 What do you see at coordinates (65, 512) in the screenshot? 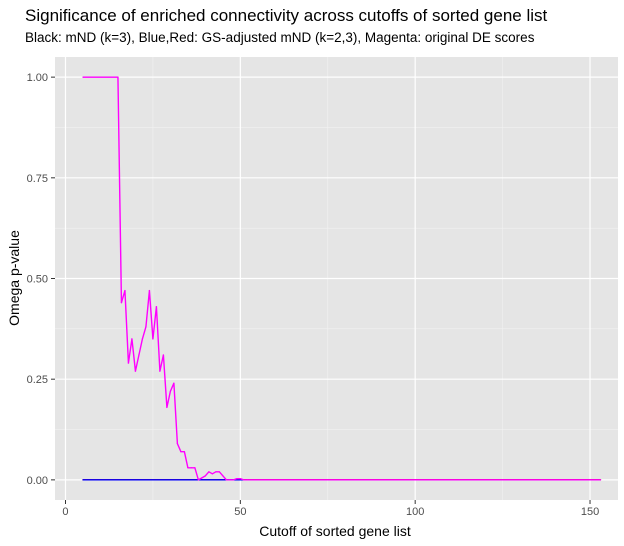
I see `x-tick-label: 0` at bounding box center [65, 512].